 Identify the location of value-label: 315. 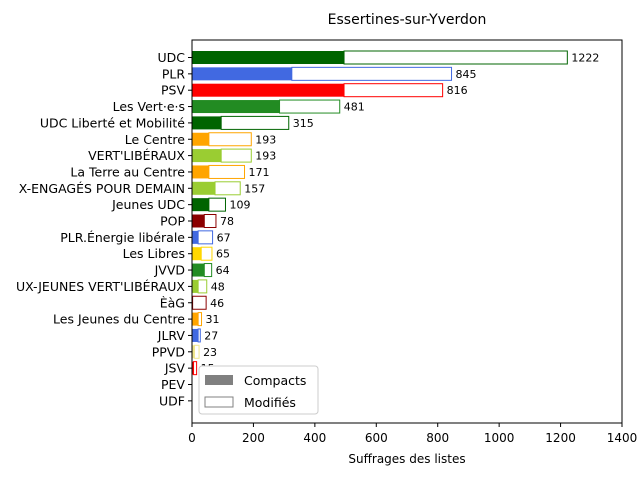
(303, 123).